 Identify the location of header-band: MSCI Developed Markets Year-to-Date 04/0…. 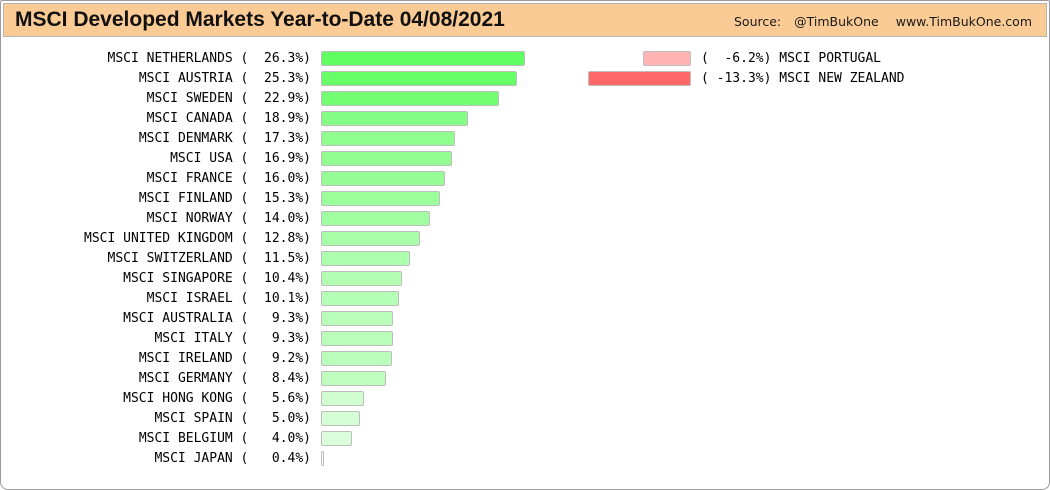
(525, 20).